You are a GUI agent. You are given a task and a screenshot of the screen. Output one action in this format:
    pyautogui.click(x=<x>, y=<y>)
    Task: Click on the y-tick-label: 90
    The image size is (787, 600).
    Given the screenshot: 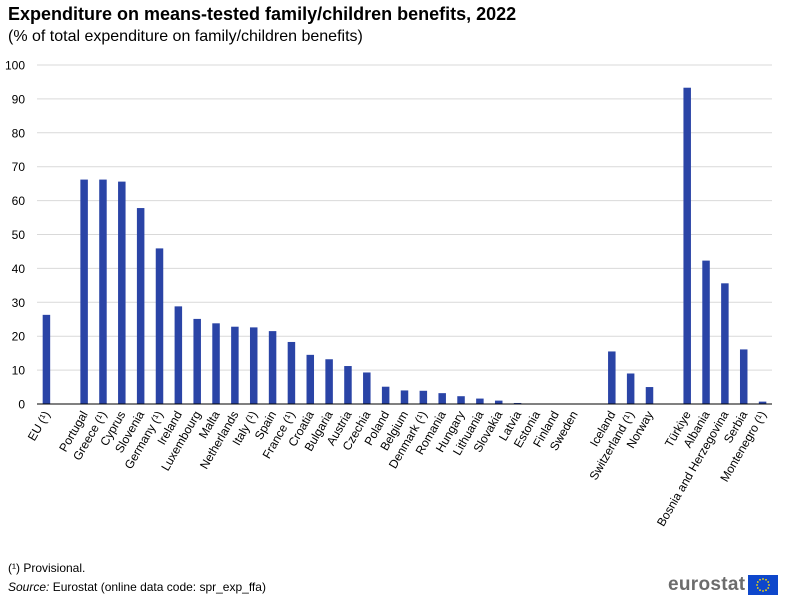 What is the action you would take?
    pyautogui.click(x=19, y=99)
    